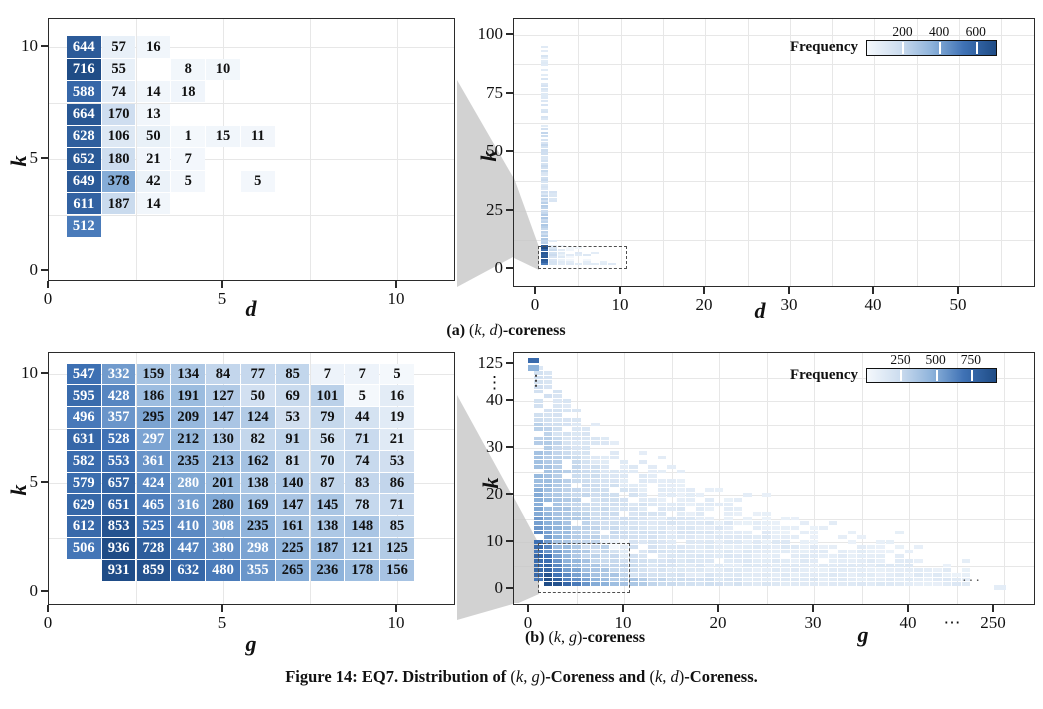 The image size is (1043, 709). What do you see at coordinates (153, 92) in the screenshot?
I see `heatmap-cell: 14` at bounding box center [153, 92].